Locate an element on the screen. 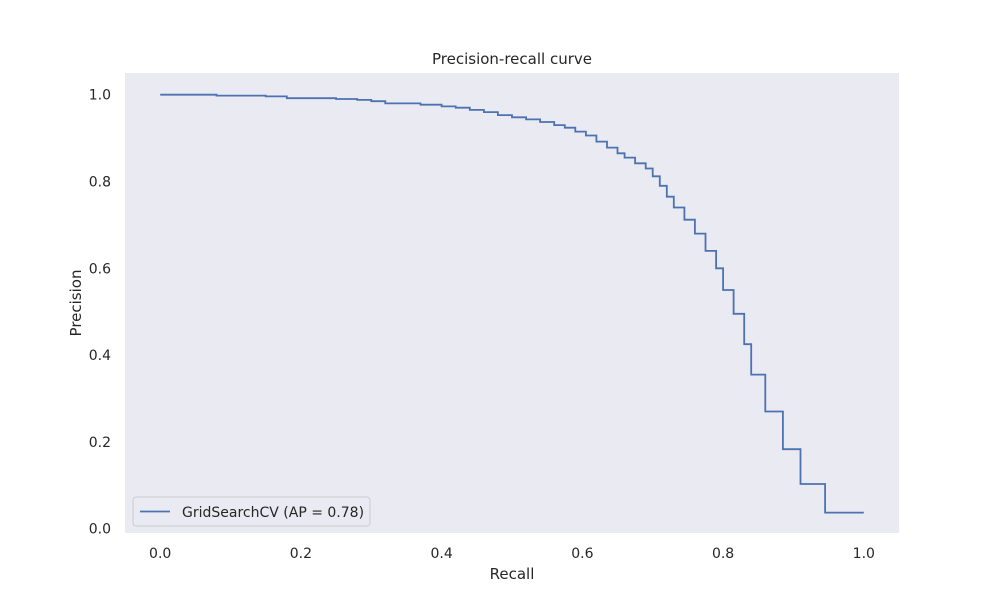  x-tick-label: 0.8 is located at coordinates (723, 554).